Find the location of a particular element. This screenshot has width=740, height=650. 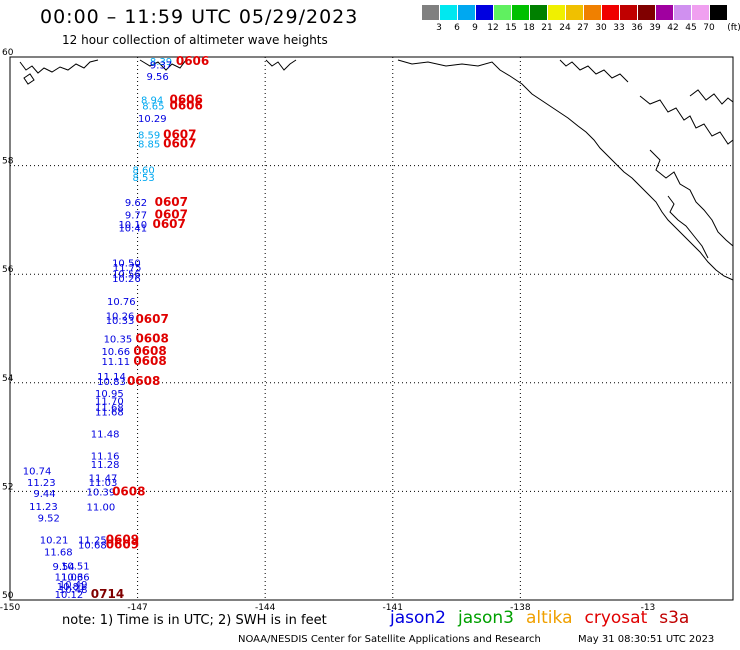

wave-height-value: 9.44 is located at coordinates (44, 494).